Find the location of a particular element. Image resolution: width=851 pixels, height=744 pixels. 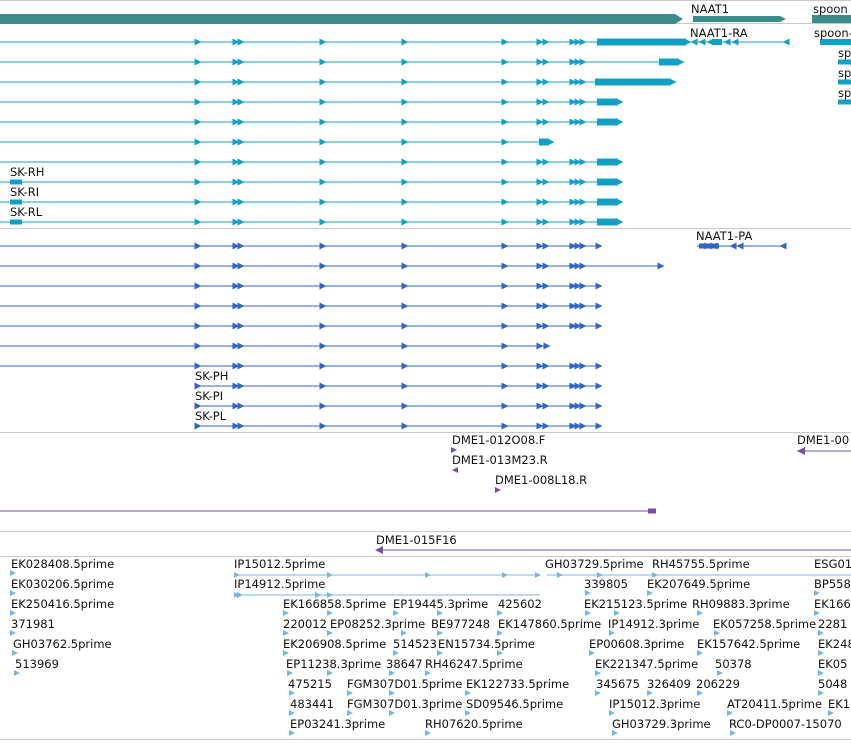

transcript-label-spoon-4: spo is located at coordinates (844, 93).